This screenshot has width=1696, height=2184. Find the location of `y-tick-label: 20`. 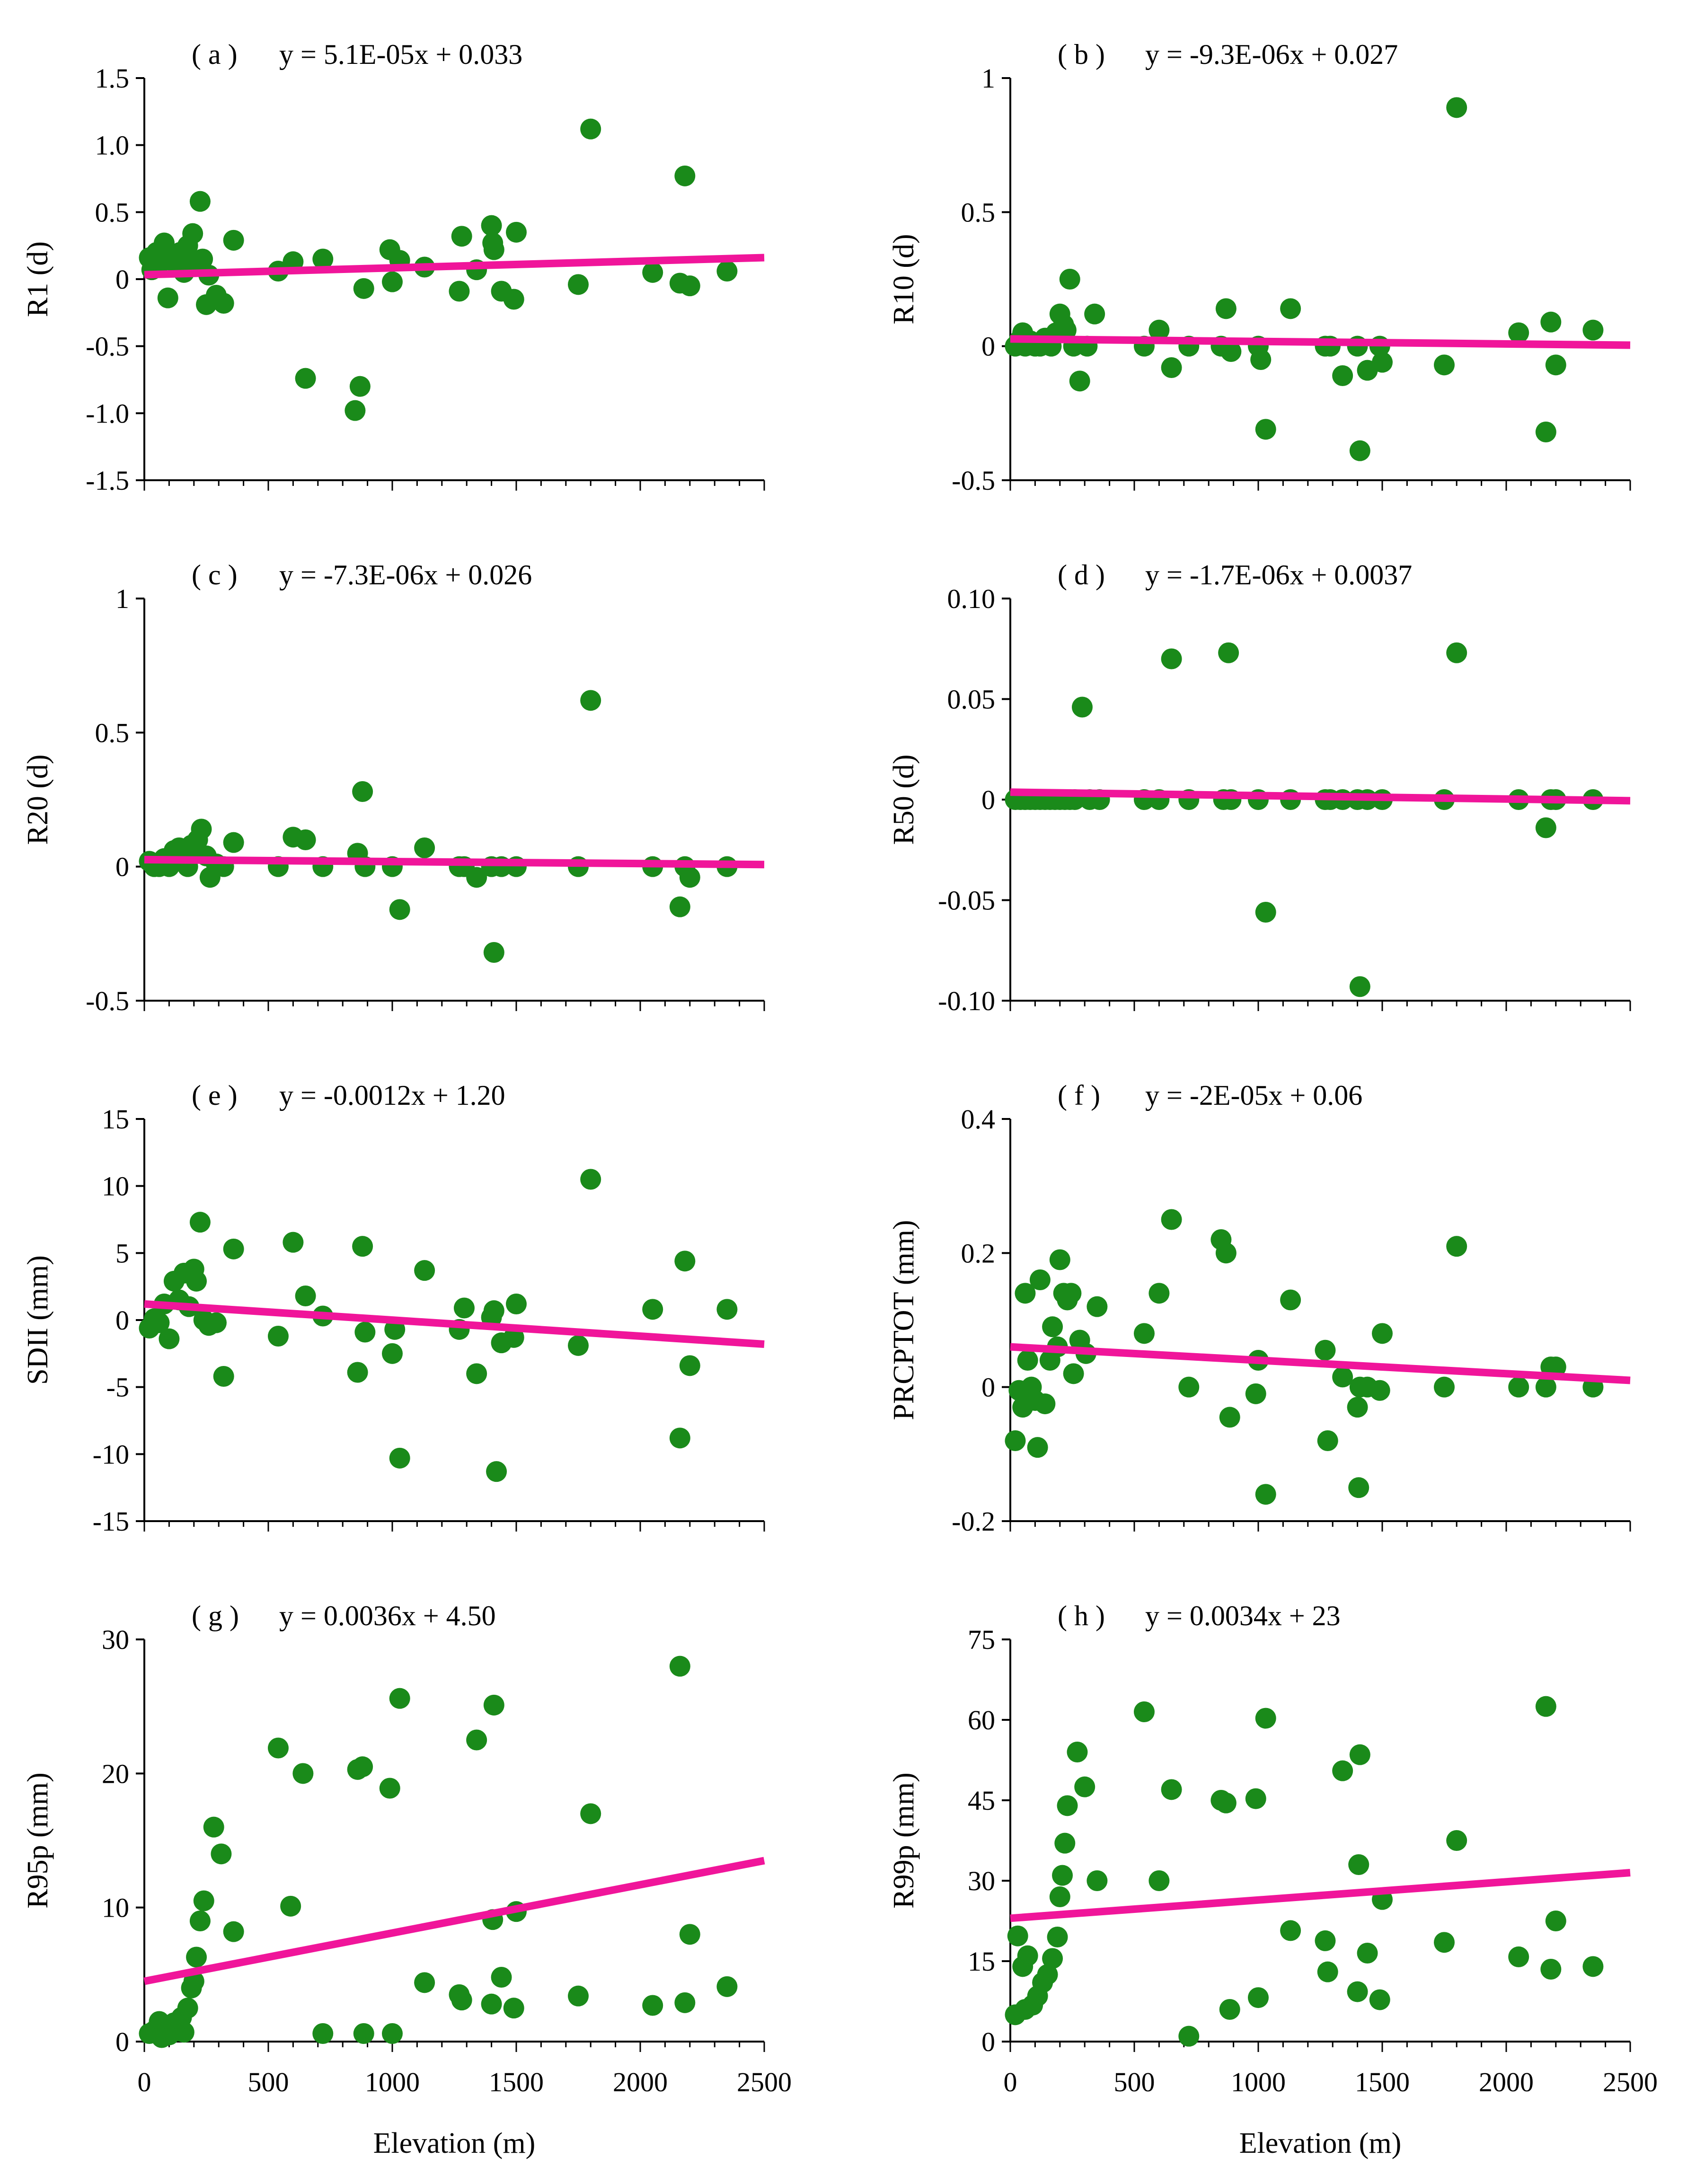

y-tick-label: 20 is located at coordinates (115, 1774).